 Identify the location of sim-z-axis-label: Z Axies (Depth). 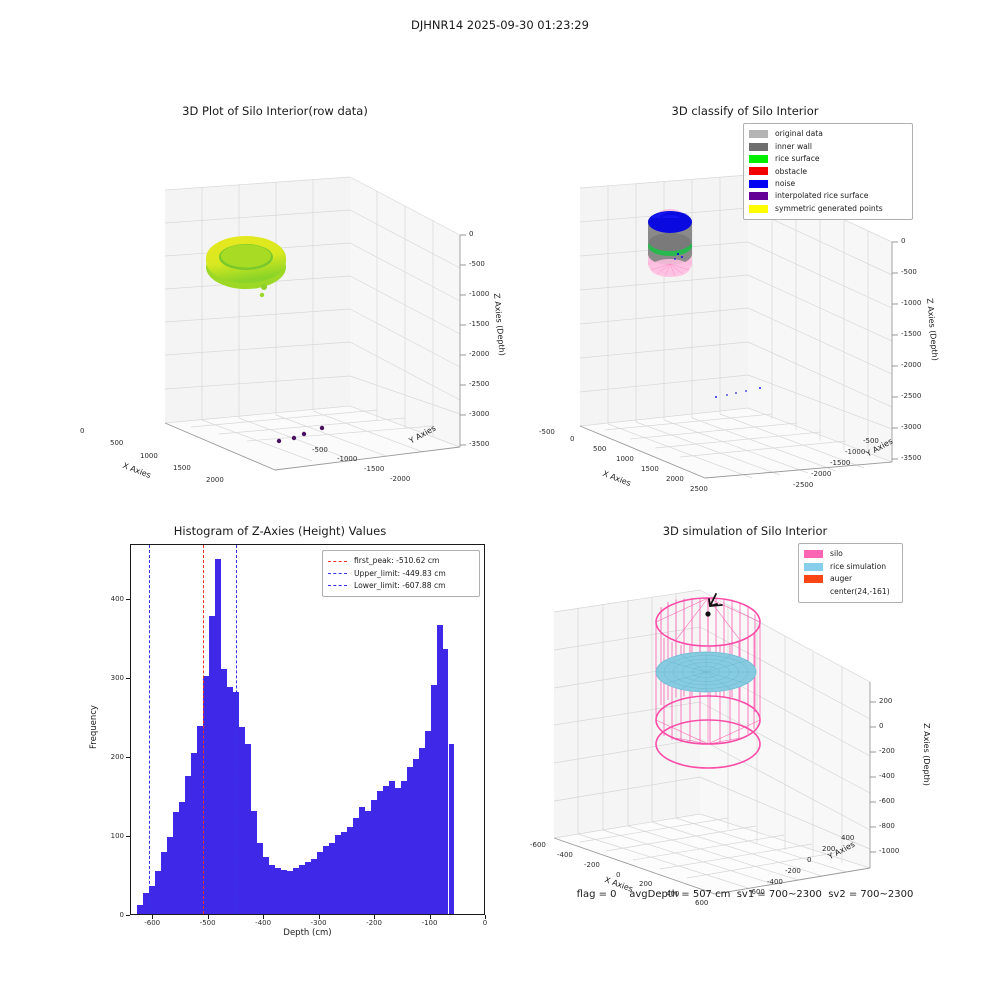
(926, 754).